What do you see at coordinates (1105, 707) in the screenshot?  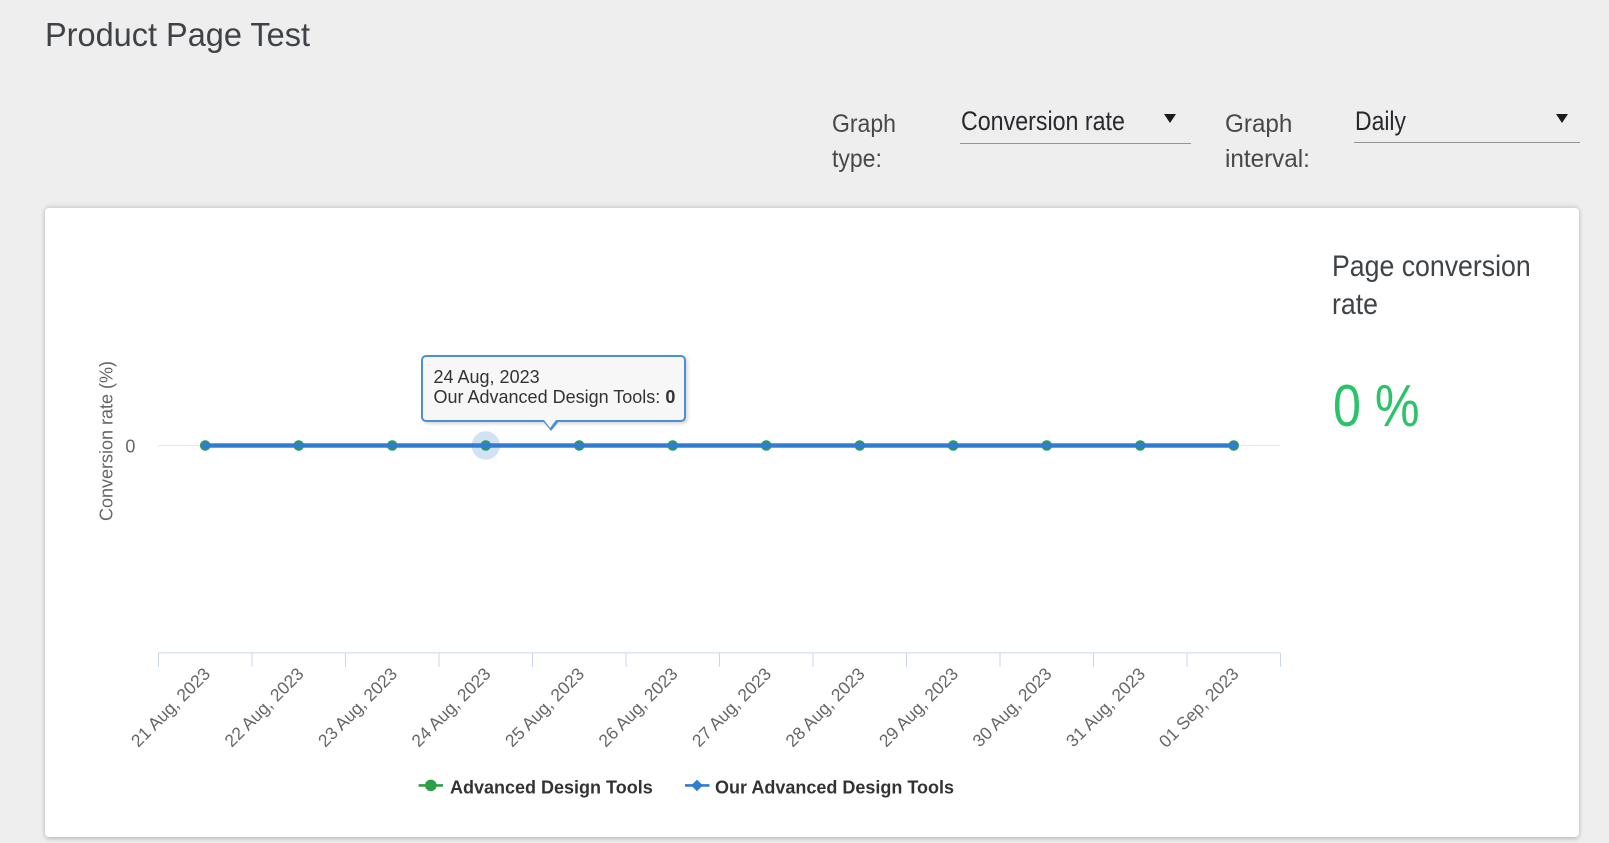 I see `svg-text: 31 Aug, 2023` at bounding box center [1105, 707].